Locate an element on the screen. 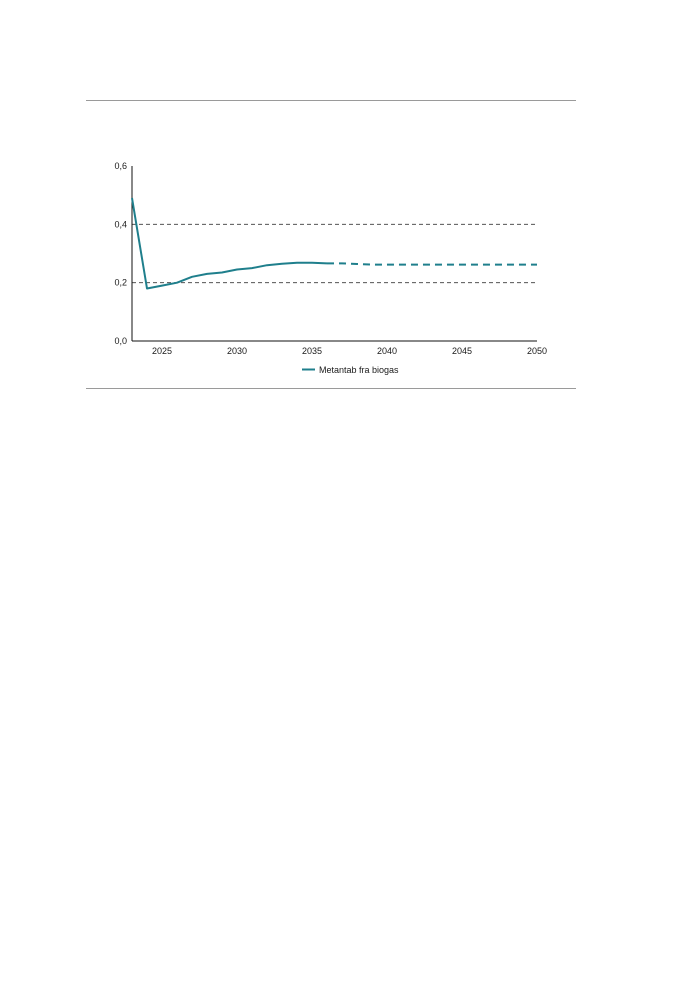 This screenshot has width=693, height=985. top-divider is located at coordinates (331, 100).